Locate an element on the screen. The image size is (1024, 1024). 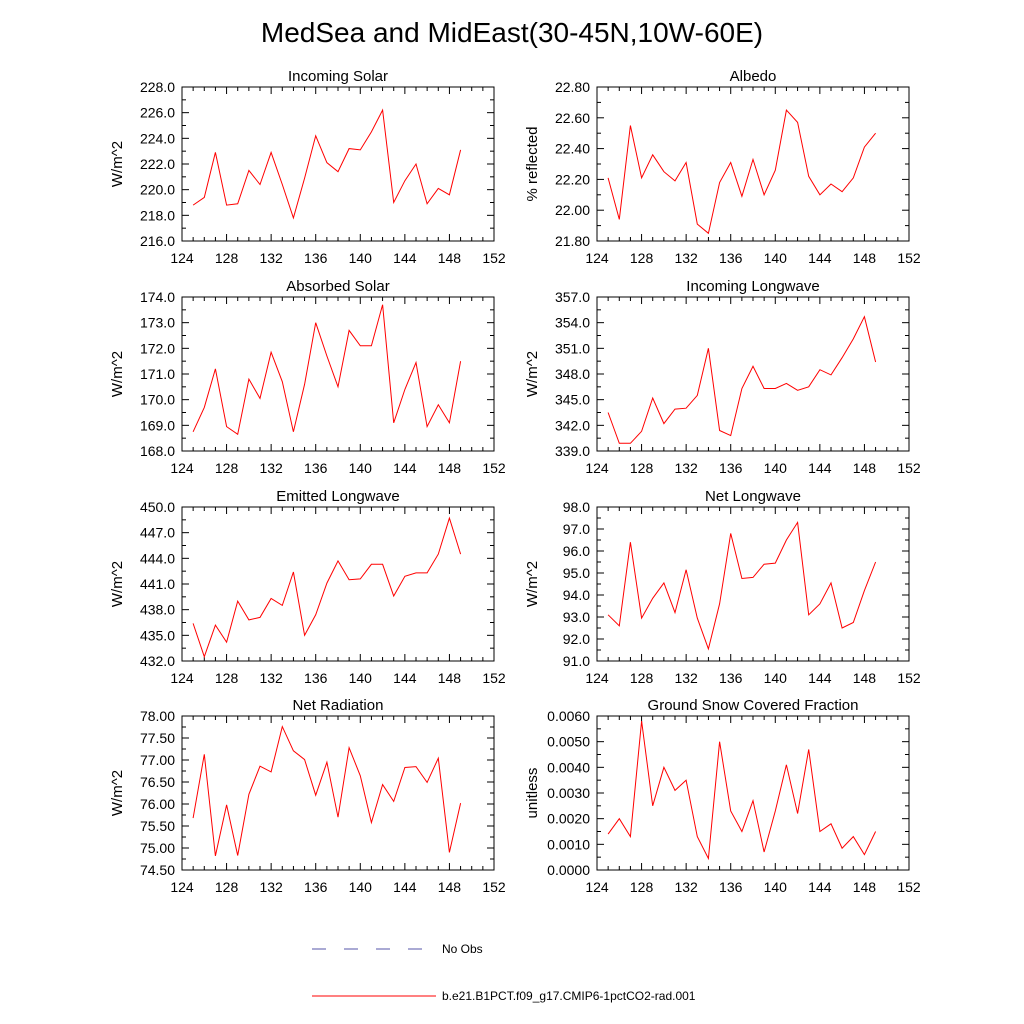
y-tick-label: 78.00 is located at coordinates (157, 716).